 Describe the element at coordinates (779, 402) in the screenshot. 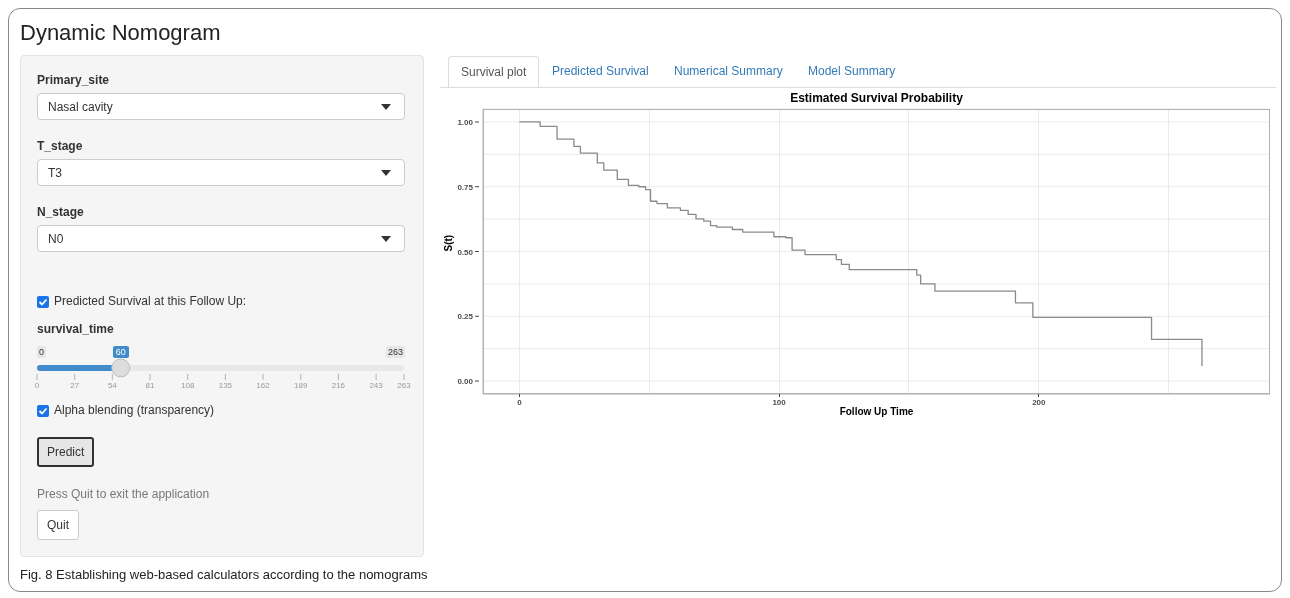

I see `x-tick-label: 100` at that location.